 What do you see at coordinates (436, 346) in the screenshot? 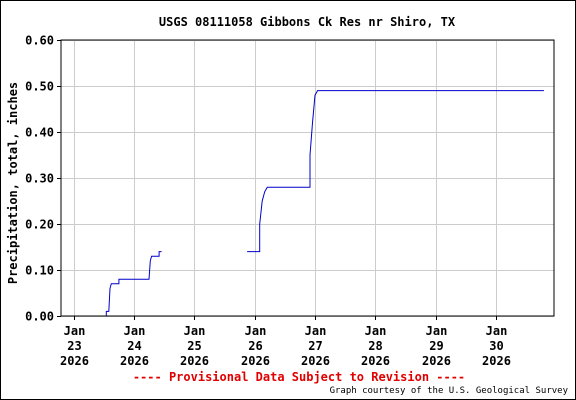
I see `x-tick-day: 29` at bounding box center [436, 346].